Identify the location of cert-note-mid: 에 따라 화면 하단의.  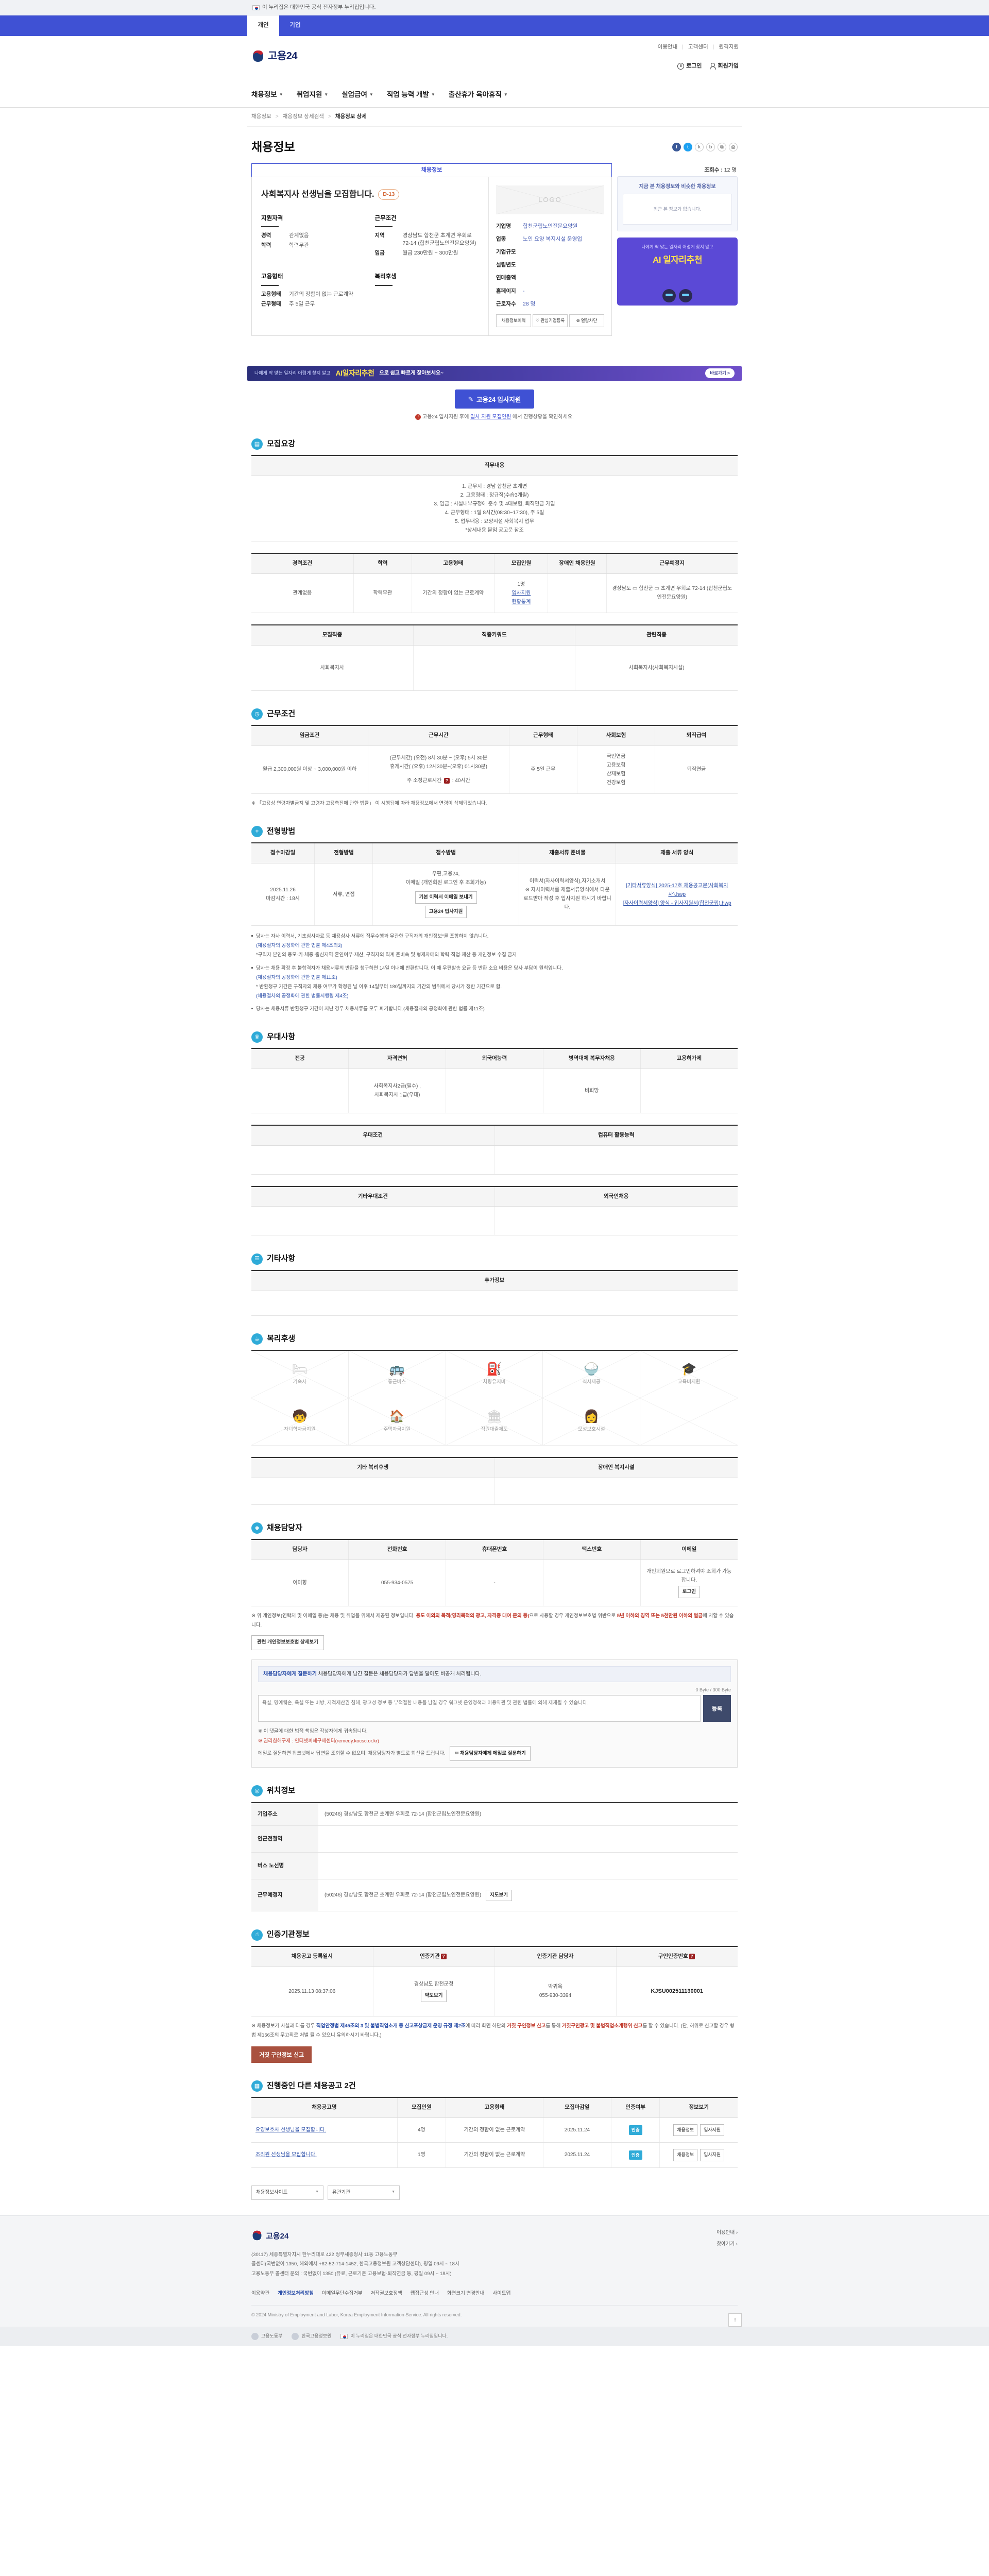
(486, 2026).